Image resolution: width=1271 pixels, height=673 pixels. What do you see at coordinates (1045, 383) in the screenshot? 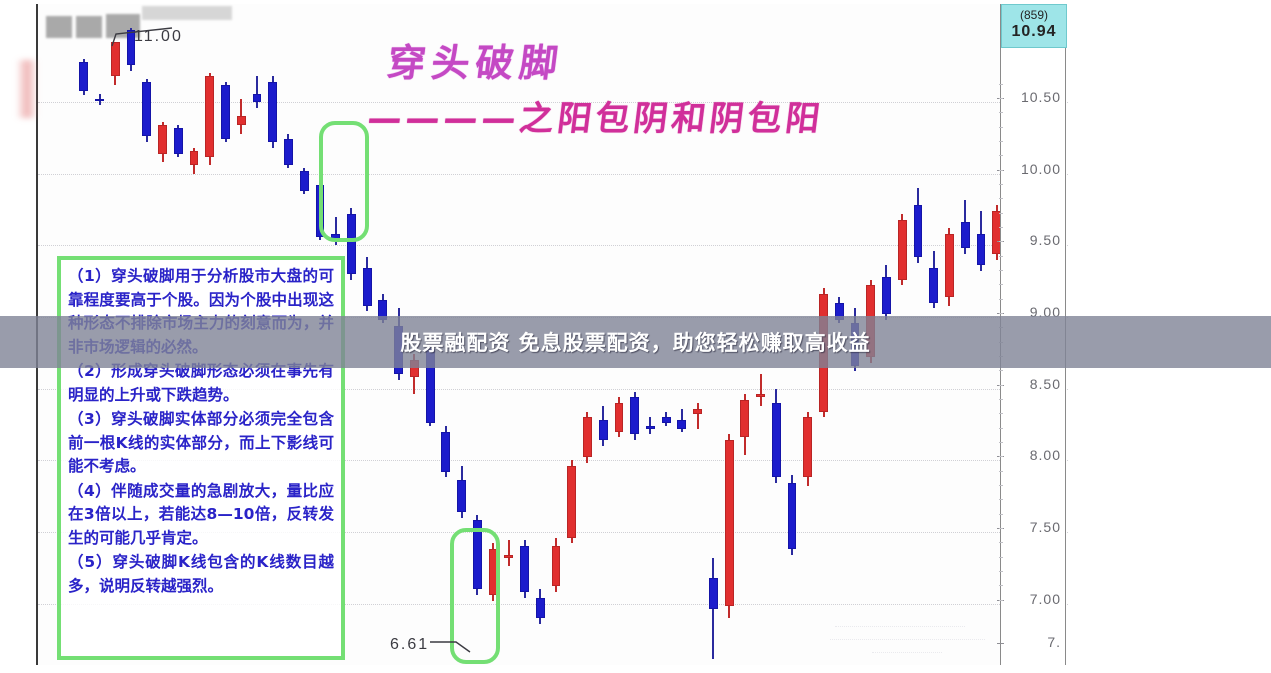
I see `price-tick-label: 8.50` at bounding box center [1045, 383].